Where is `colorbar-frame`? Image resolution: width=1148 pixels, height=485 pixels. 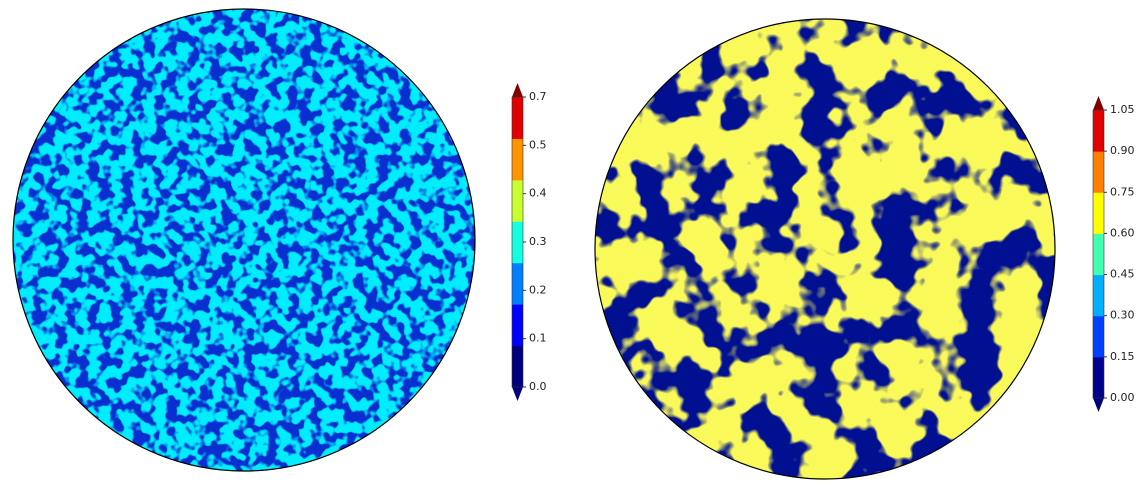
colorbar-frame is located at coordinates (1098, 254).